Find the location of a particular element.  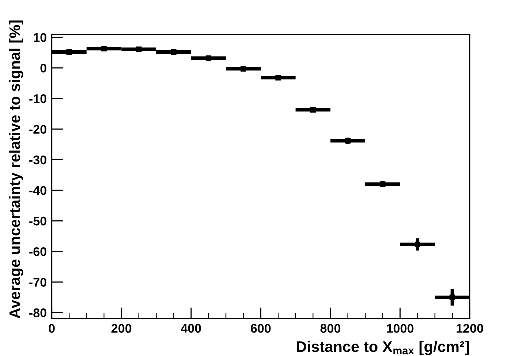

y-tick-label: -30 is located at coordinates (38, 160).